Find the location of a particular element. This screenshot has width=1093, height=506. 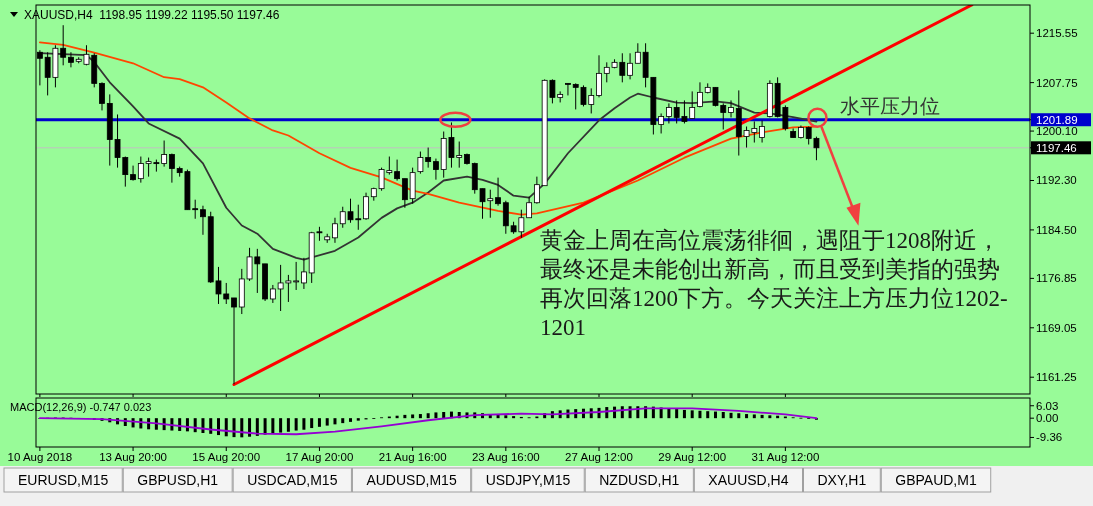

y-tick-label: 1200.10 is located at coordinates (1057, 131).